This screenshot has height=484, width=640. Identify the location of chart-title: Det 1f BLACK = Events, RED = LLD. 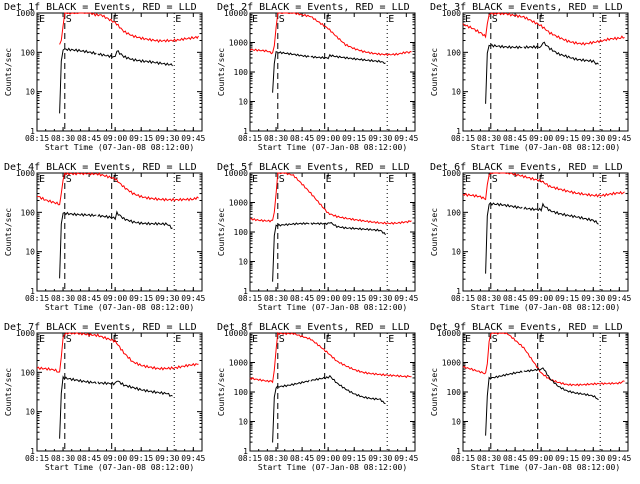
(100, 7).